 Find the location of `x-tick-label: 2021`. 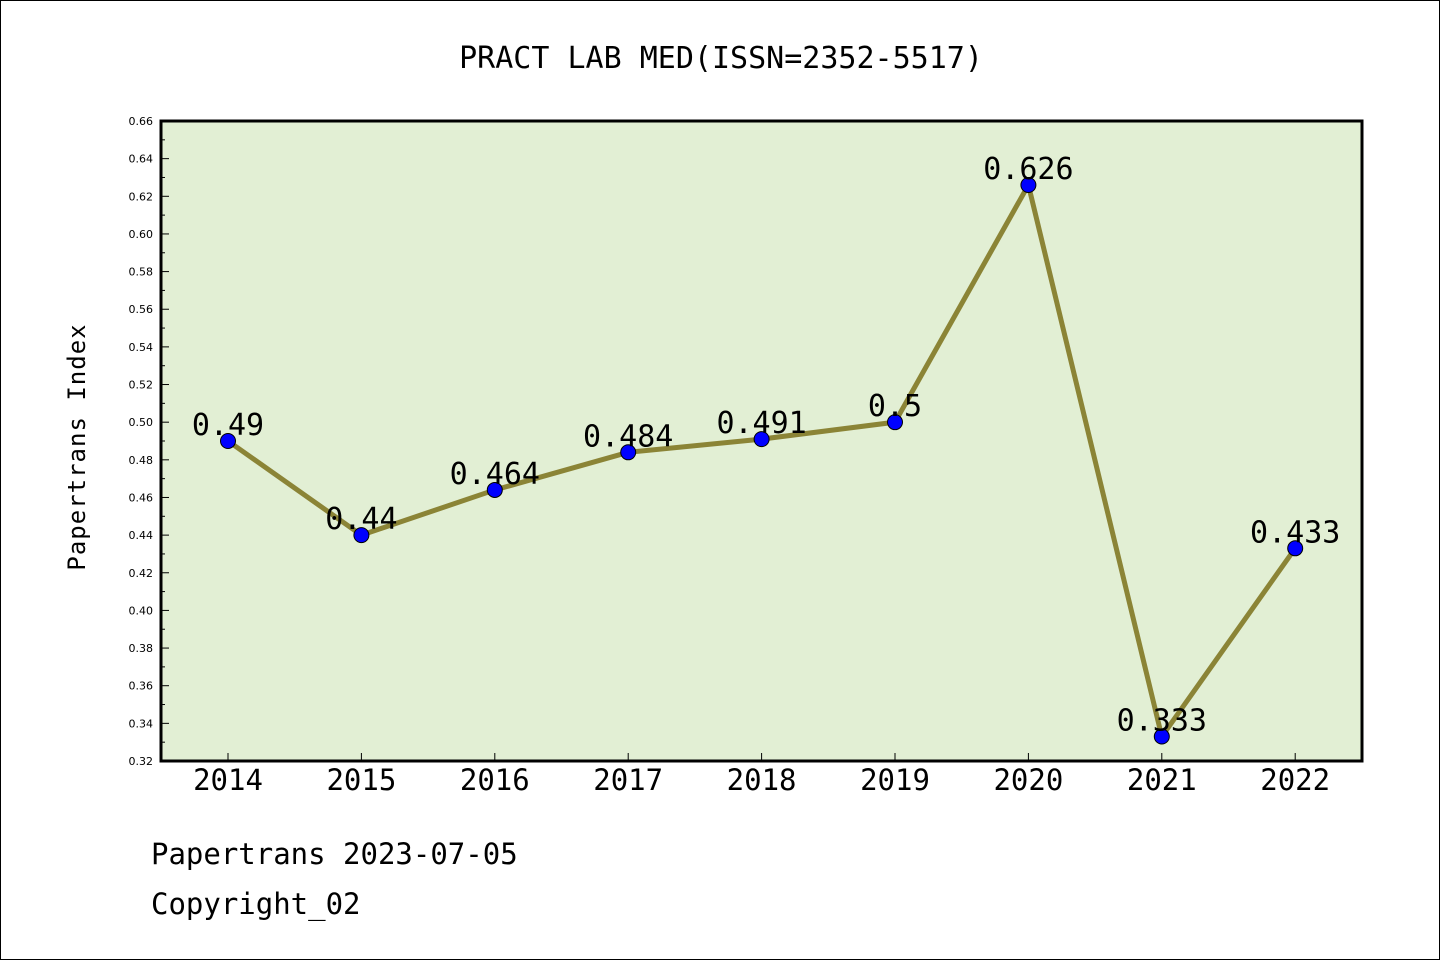

x-tick-label: 2021 is located at coordinates (1162, 780).